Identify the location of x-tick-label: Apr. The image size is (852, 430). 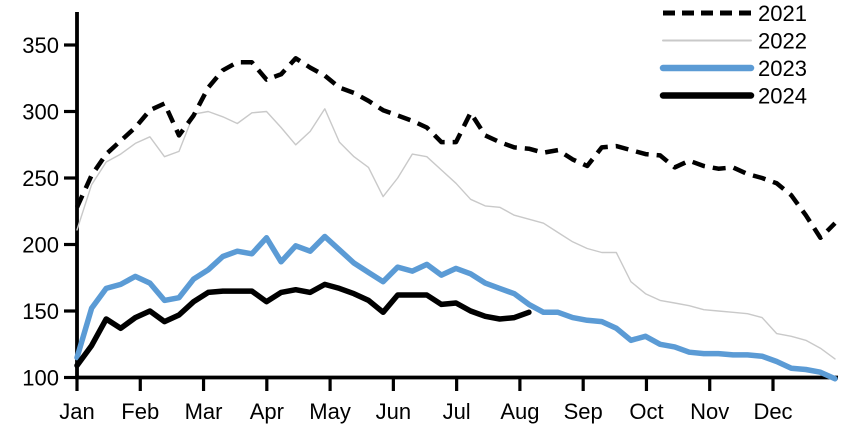
(267, 411).